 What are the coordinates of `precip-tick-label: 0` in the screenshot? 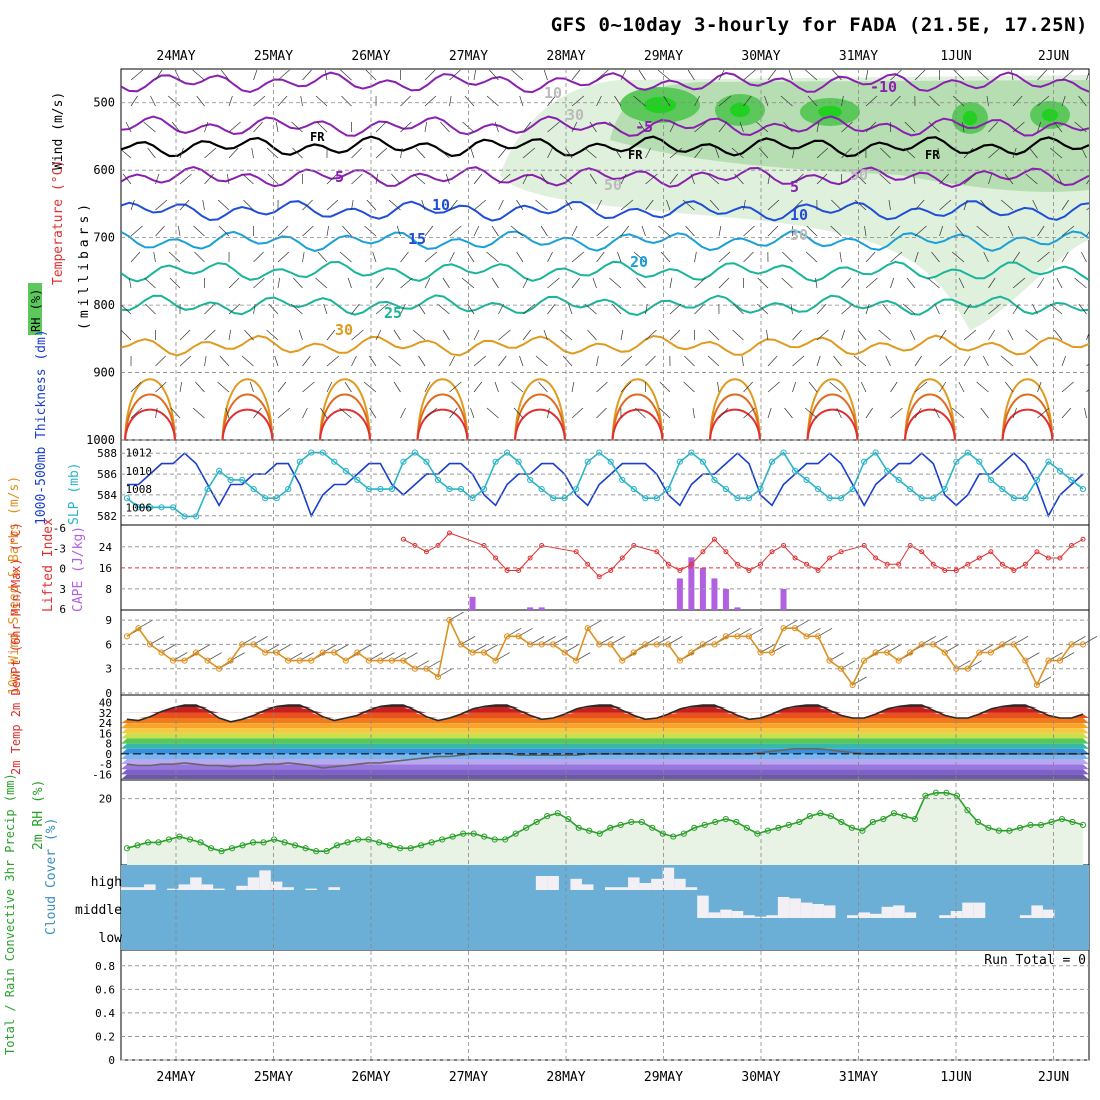 It's located at (111, 1060).